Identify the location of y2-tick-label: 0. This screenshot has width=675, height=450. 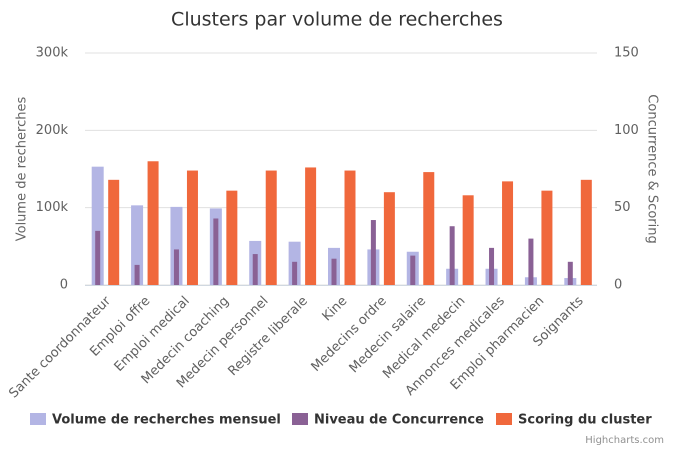
(618, 285).